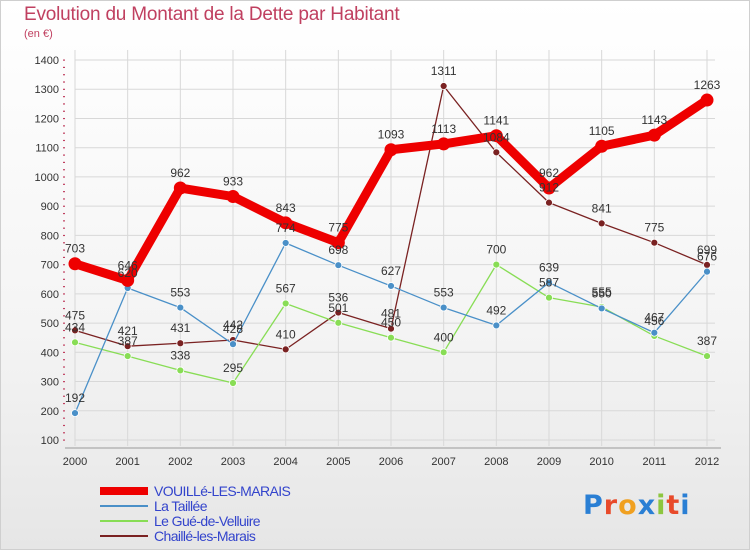  What do you see at coordinates (128, 331) in the screenshot?
I see `data-label: 421` at bounding box center [128, 331].